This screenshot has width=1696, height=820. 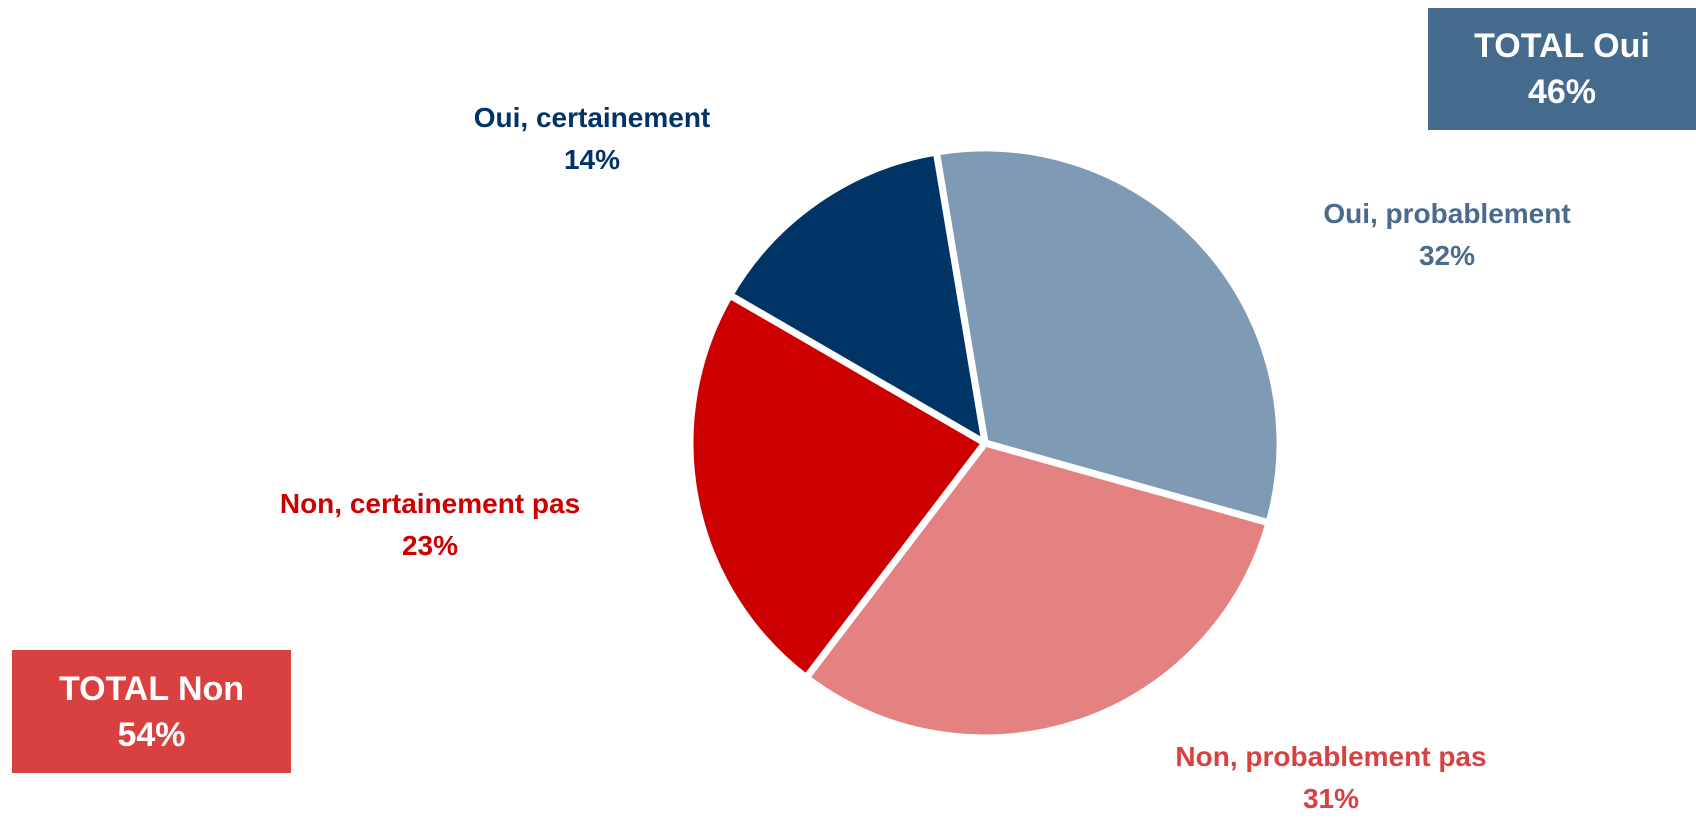 I want to click on total-oui-label: TOTAL Oui, so click(x=1562, y=46).